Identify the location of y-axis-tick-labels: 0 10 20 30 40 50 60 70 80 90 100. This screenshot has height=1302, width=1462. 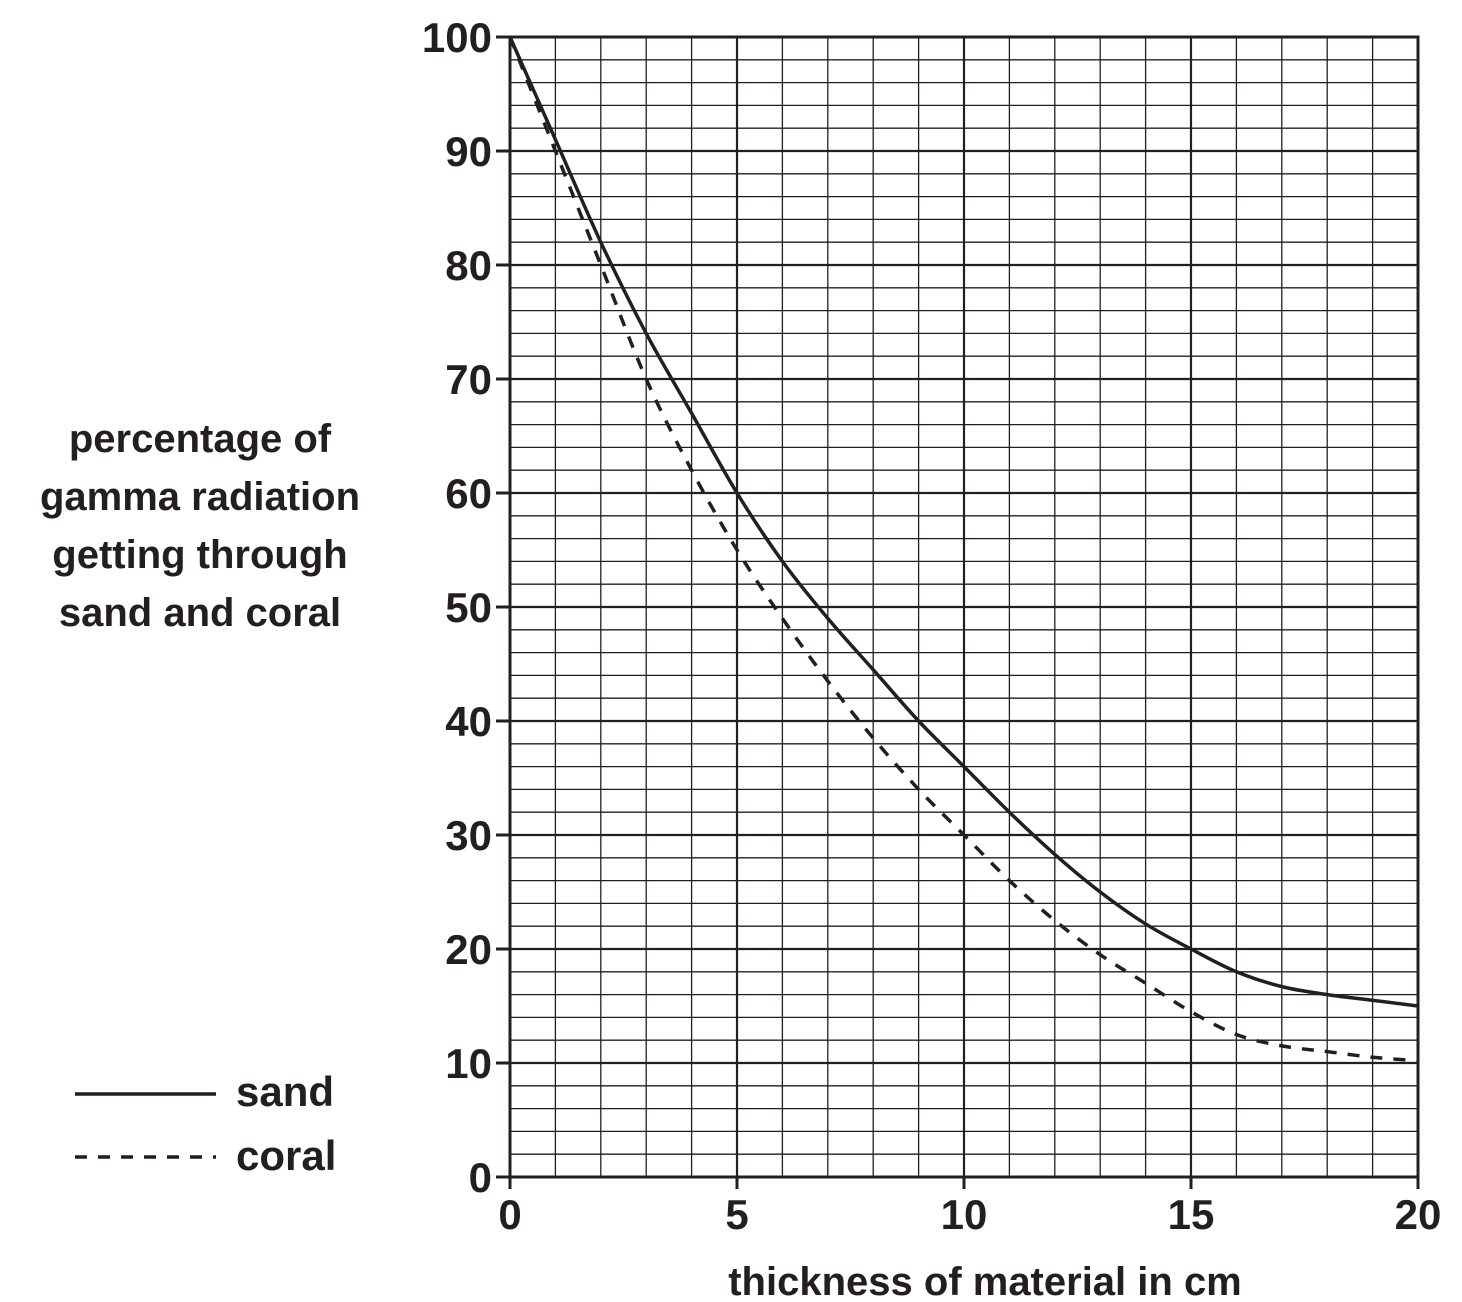
(457, 607).